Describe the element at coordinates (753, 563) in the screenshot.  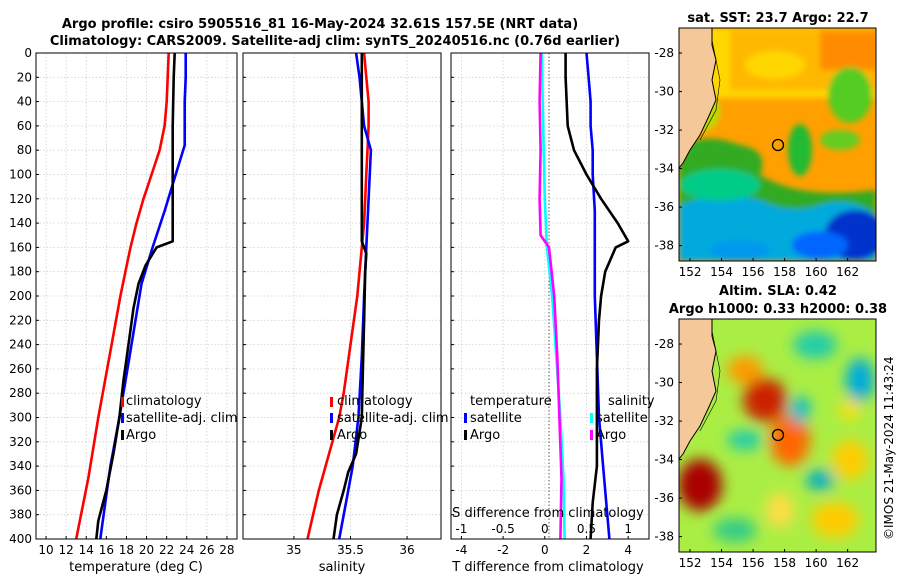
I see `map-x-tick-label: 156` at that location.